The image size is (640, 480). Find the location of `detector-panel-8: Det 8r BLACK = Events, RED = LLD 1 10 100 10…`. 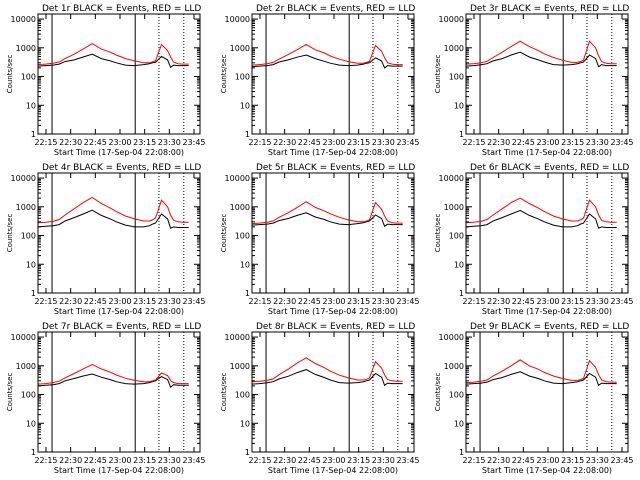

detector-panel-8: Det 8r BLACK = Events, RED = LLD 1 10 100 10… is located at coordinates (320, 398).